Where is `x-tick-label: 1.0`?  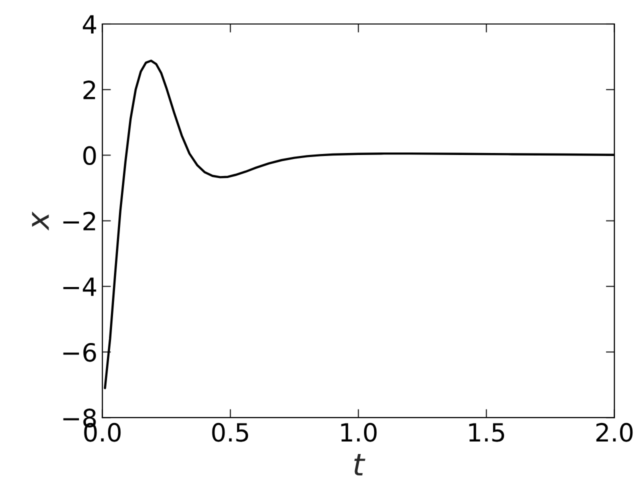
x-tick-label: 1.0 is located at coordinates (359, 432).